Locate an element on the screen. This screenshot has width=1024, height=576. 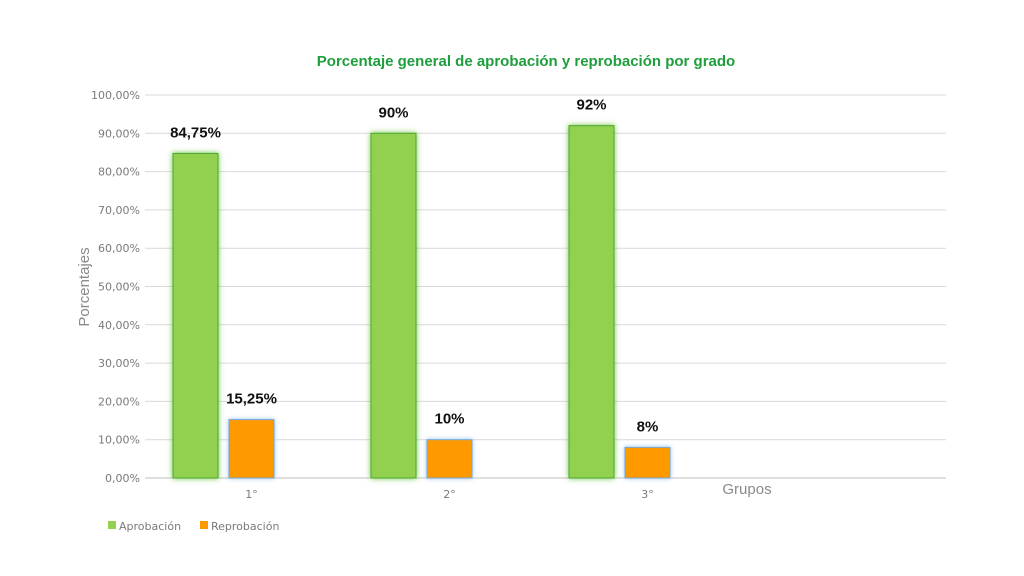
y-tick-label: 80,00% is located at coordinates (119, 172).